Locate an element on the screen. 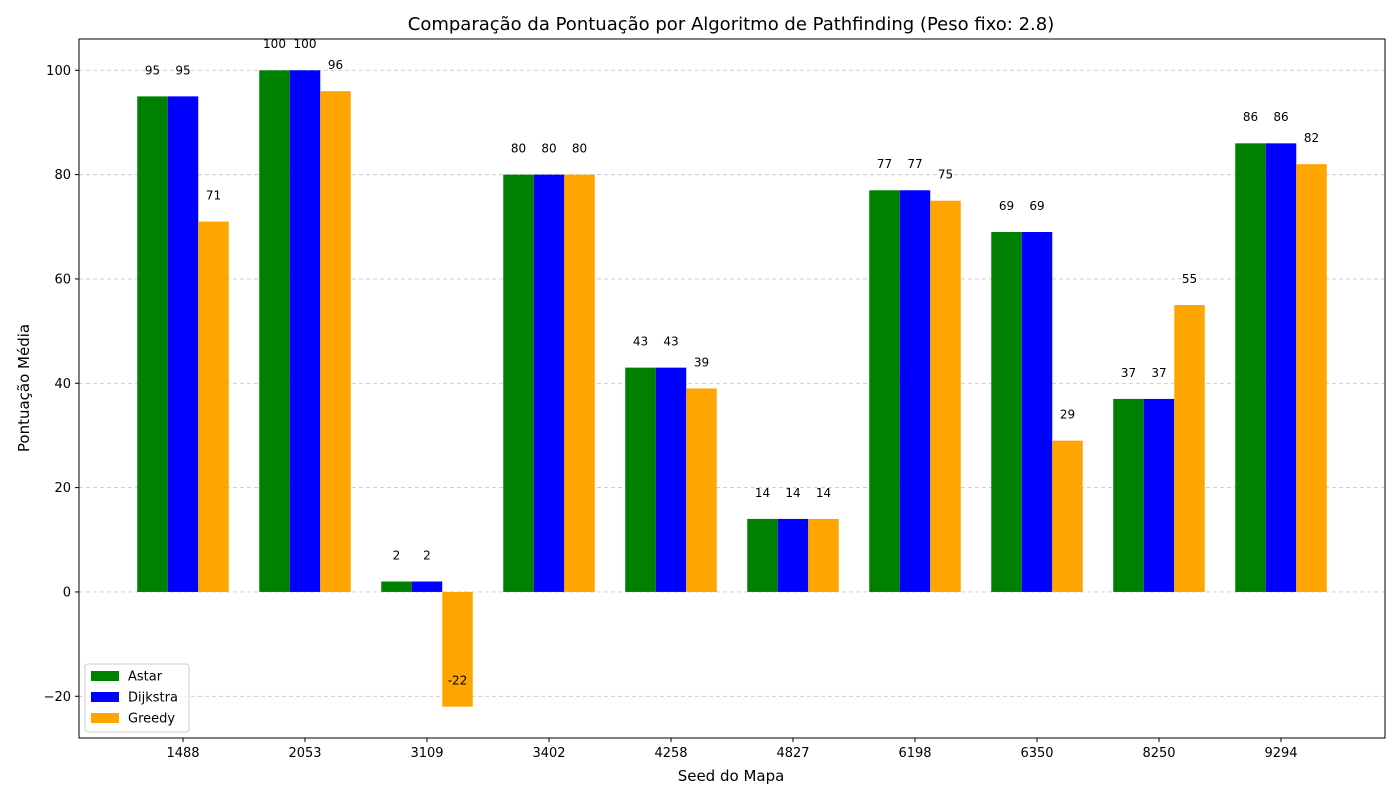 This screenshot has width=1400, height=804. y-tick-label: 100 is located at coordinates (58, 71).